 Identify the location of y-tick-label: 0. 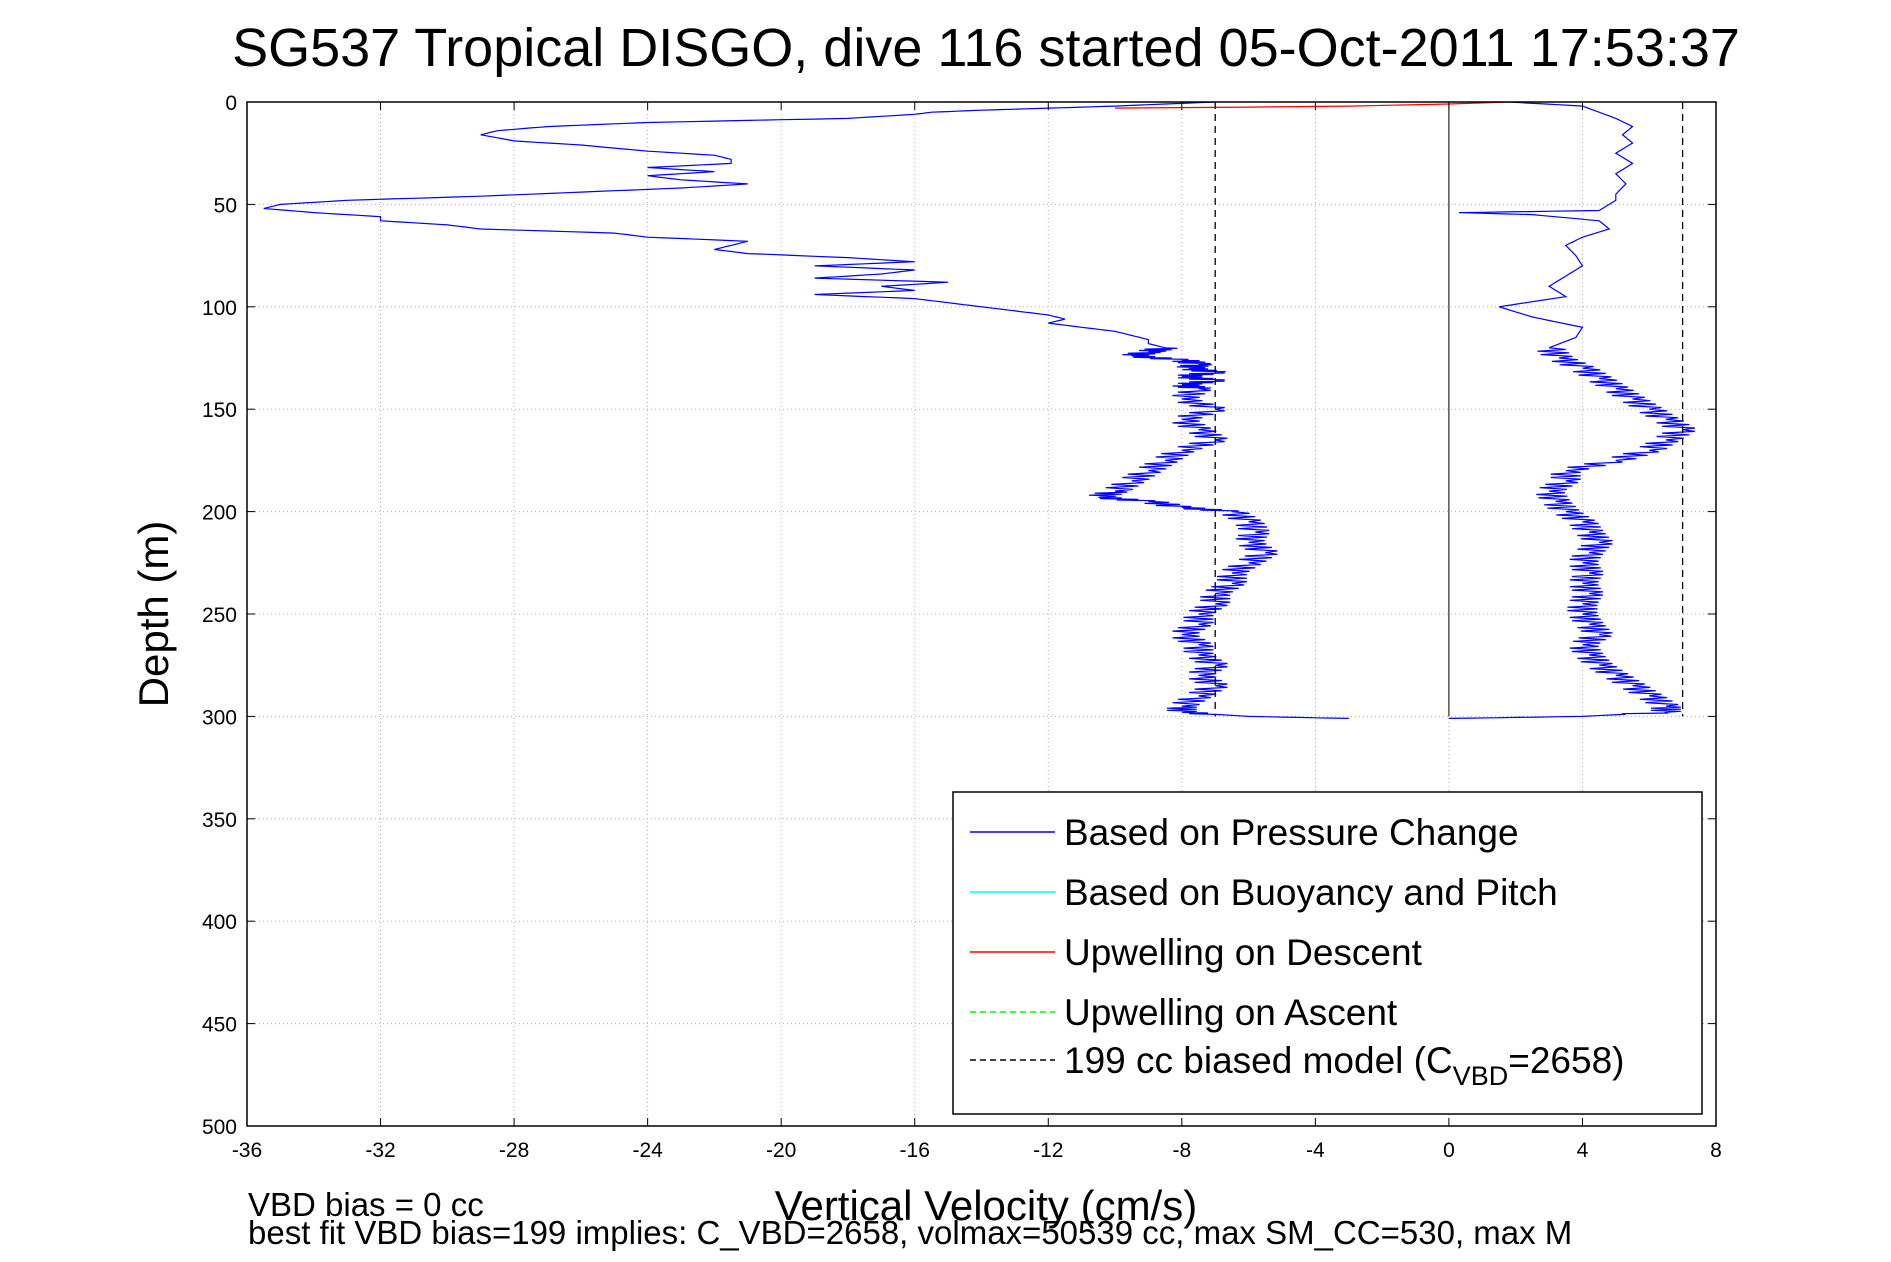
(231, 103).